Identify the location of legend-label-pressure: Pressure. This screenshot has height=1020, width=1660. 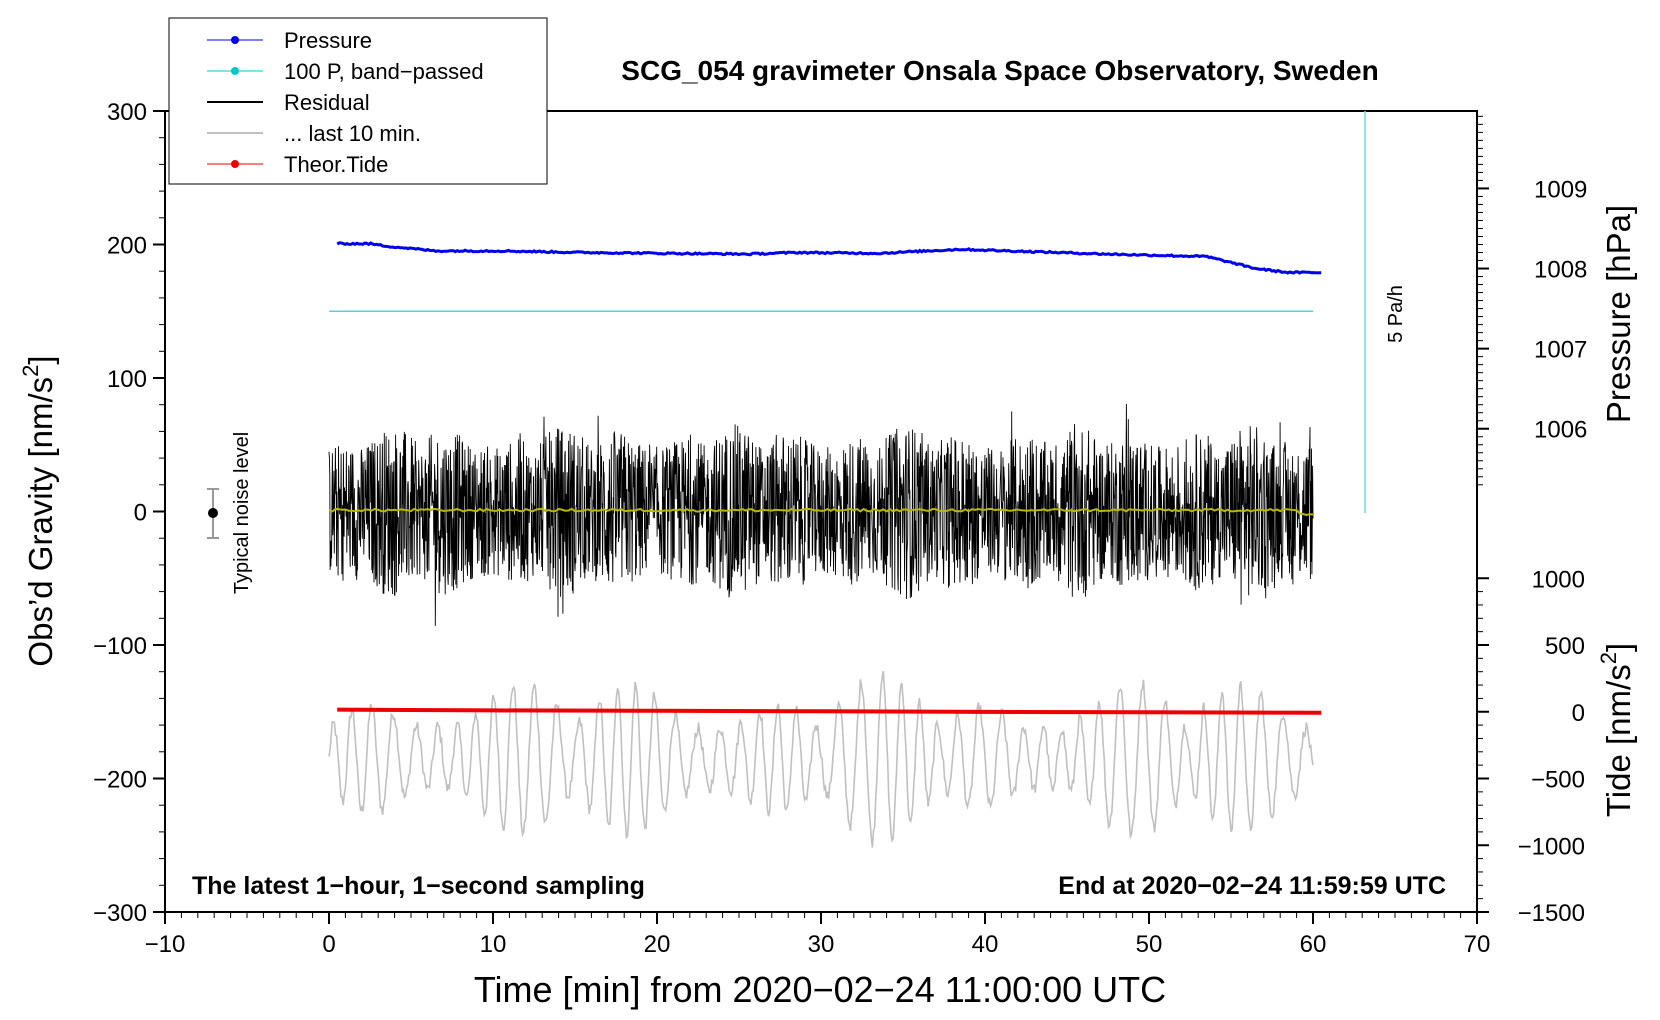
(328, 40).